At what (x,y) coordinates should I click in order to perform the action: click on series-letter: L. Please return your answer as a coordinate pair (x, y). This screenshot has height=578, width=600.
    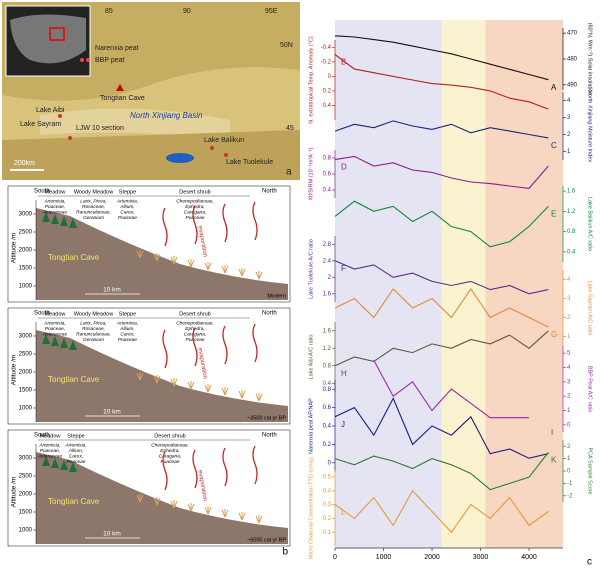
    Looking at the image, I should click on (343, 512).